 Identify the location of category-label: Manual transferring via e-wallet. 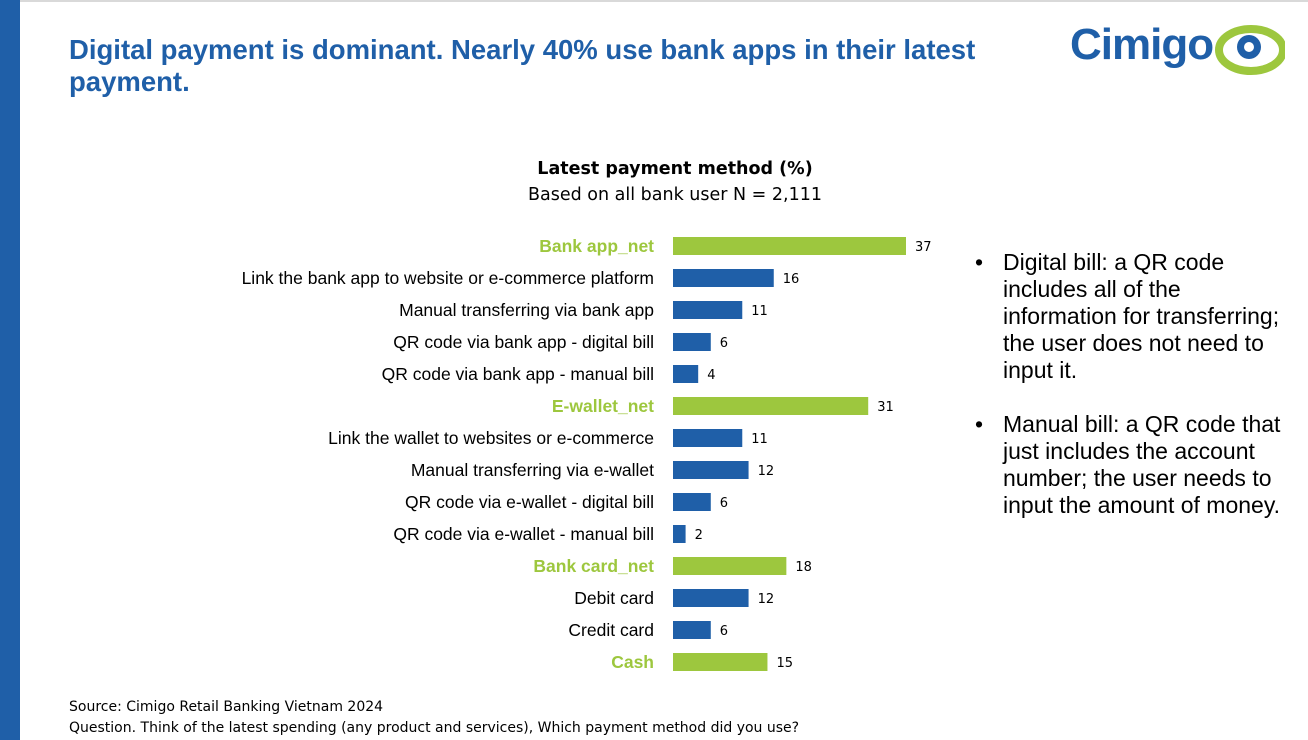
(532, 470).